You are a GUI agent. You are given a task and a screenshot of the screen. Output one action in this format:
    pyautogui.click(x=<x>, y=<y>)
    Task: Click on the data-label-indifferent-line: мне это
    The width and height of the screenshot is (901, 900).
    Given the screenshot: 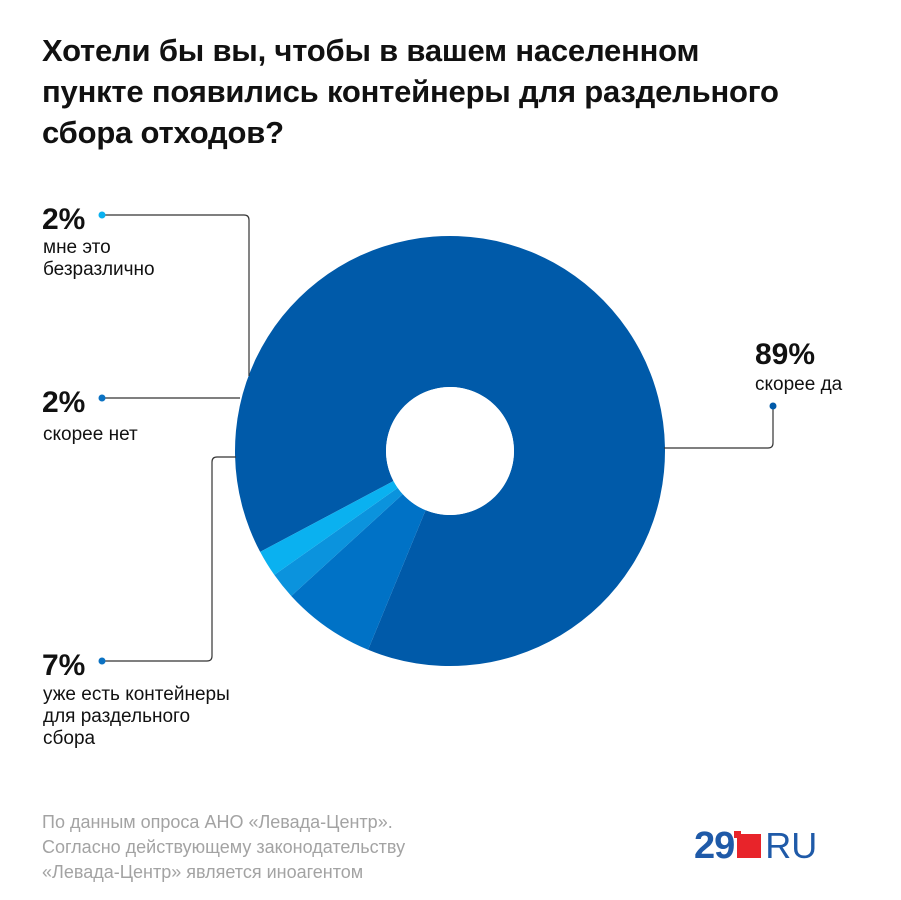 What is the action you would take?
    pyautogui.click(x=77, y=247)
    